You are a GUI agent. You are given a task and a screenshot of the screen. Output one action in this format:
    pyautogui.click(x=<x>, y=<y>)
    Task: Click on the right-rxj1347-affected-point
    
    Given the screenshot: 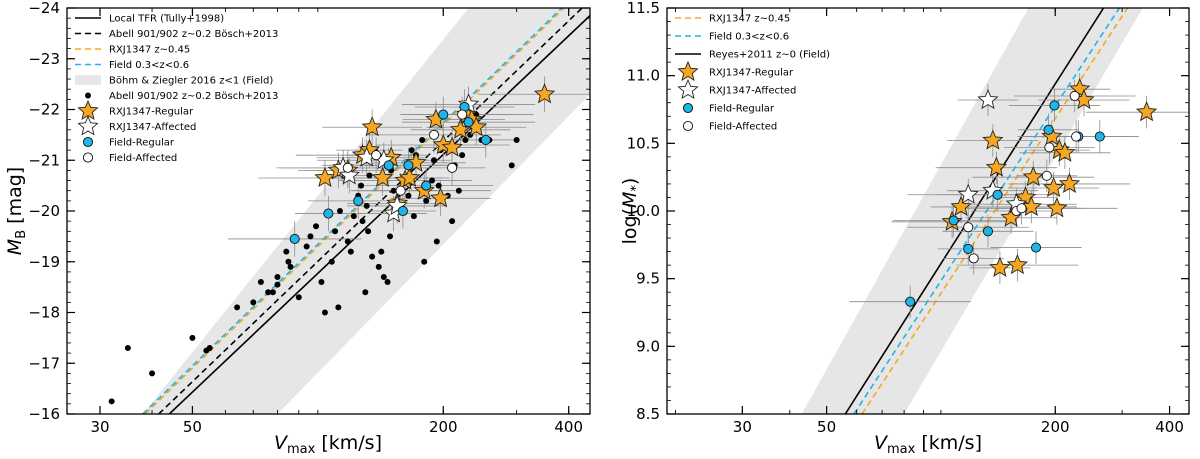 What is the action you would take?
    pyautogui.click(x=988, y=99)
    